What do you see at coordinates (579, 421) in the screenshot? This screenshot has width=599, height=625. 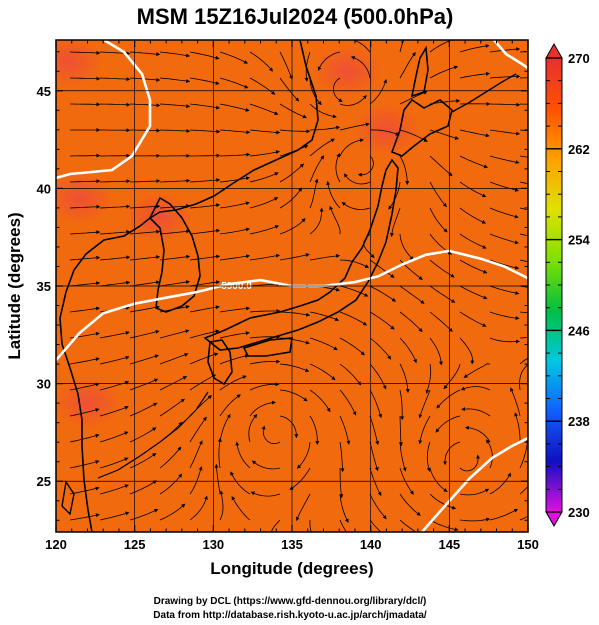 I see `colorbar-label-1: 238` at bounding box center [579, 421].